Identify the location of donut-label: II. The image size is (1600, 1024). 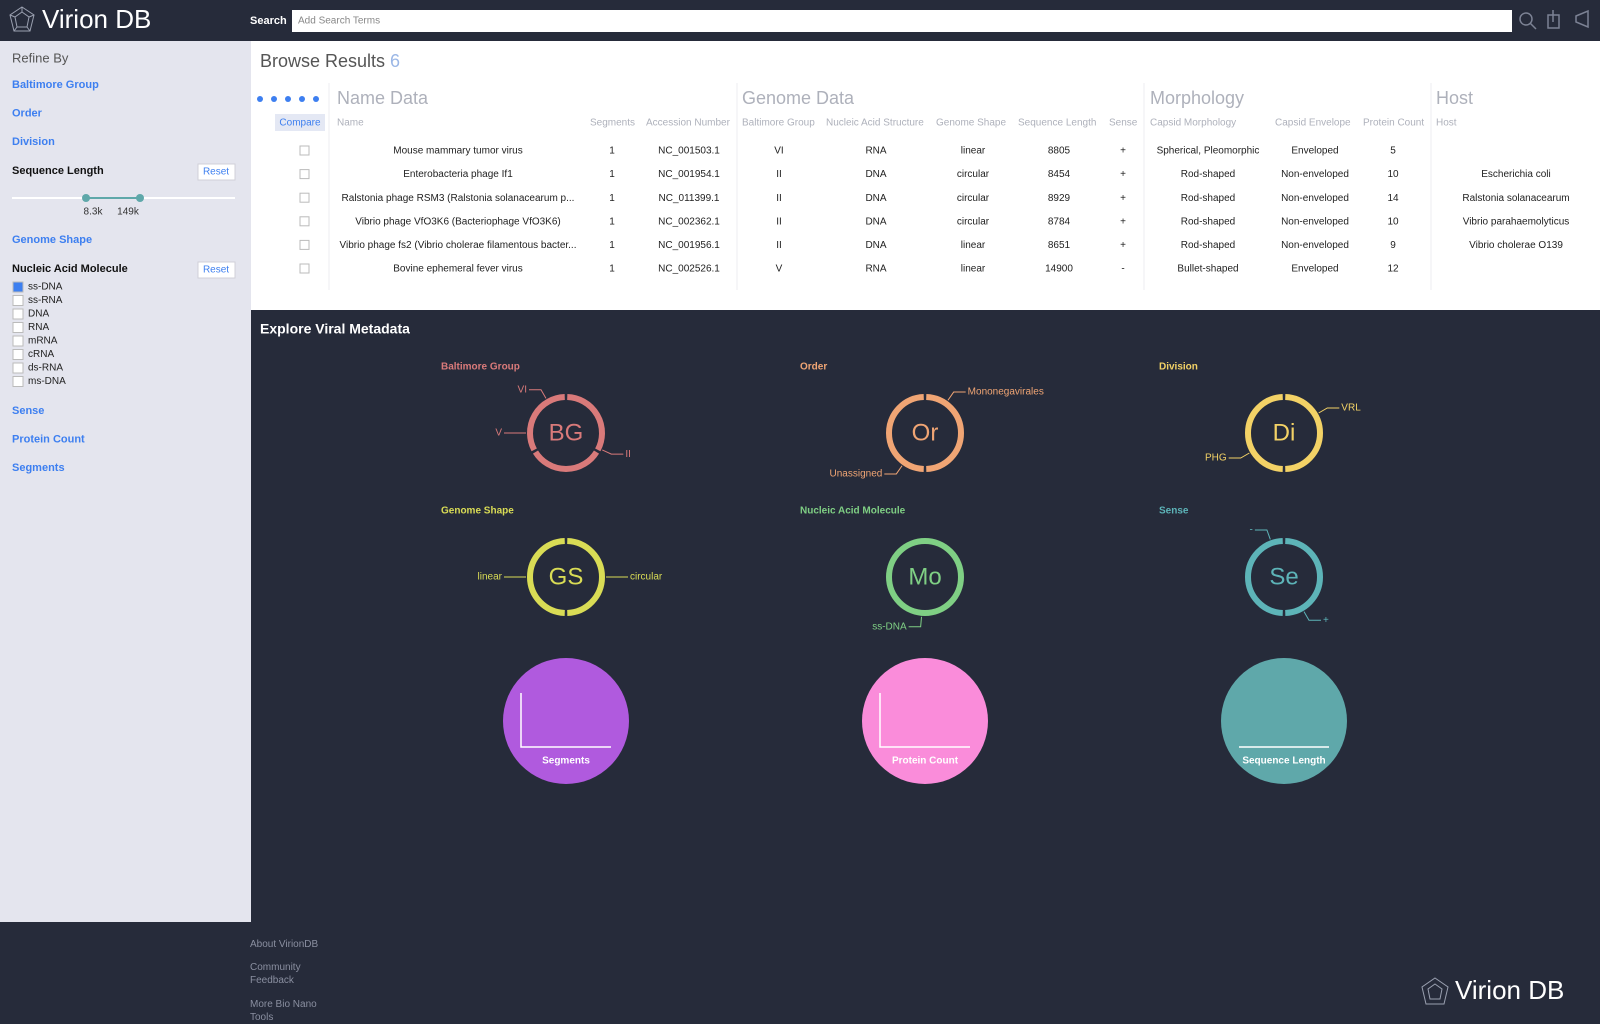
(628, 454).